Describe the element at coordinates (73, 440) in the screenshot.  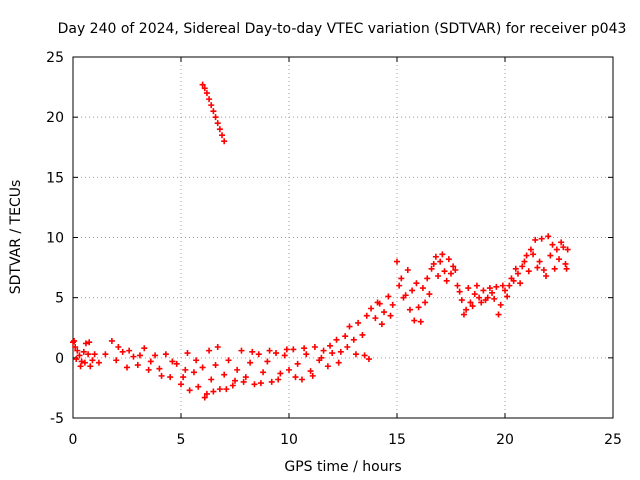
I see `x-tick-label: 0` at that location.